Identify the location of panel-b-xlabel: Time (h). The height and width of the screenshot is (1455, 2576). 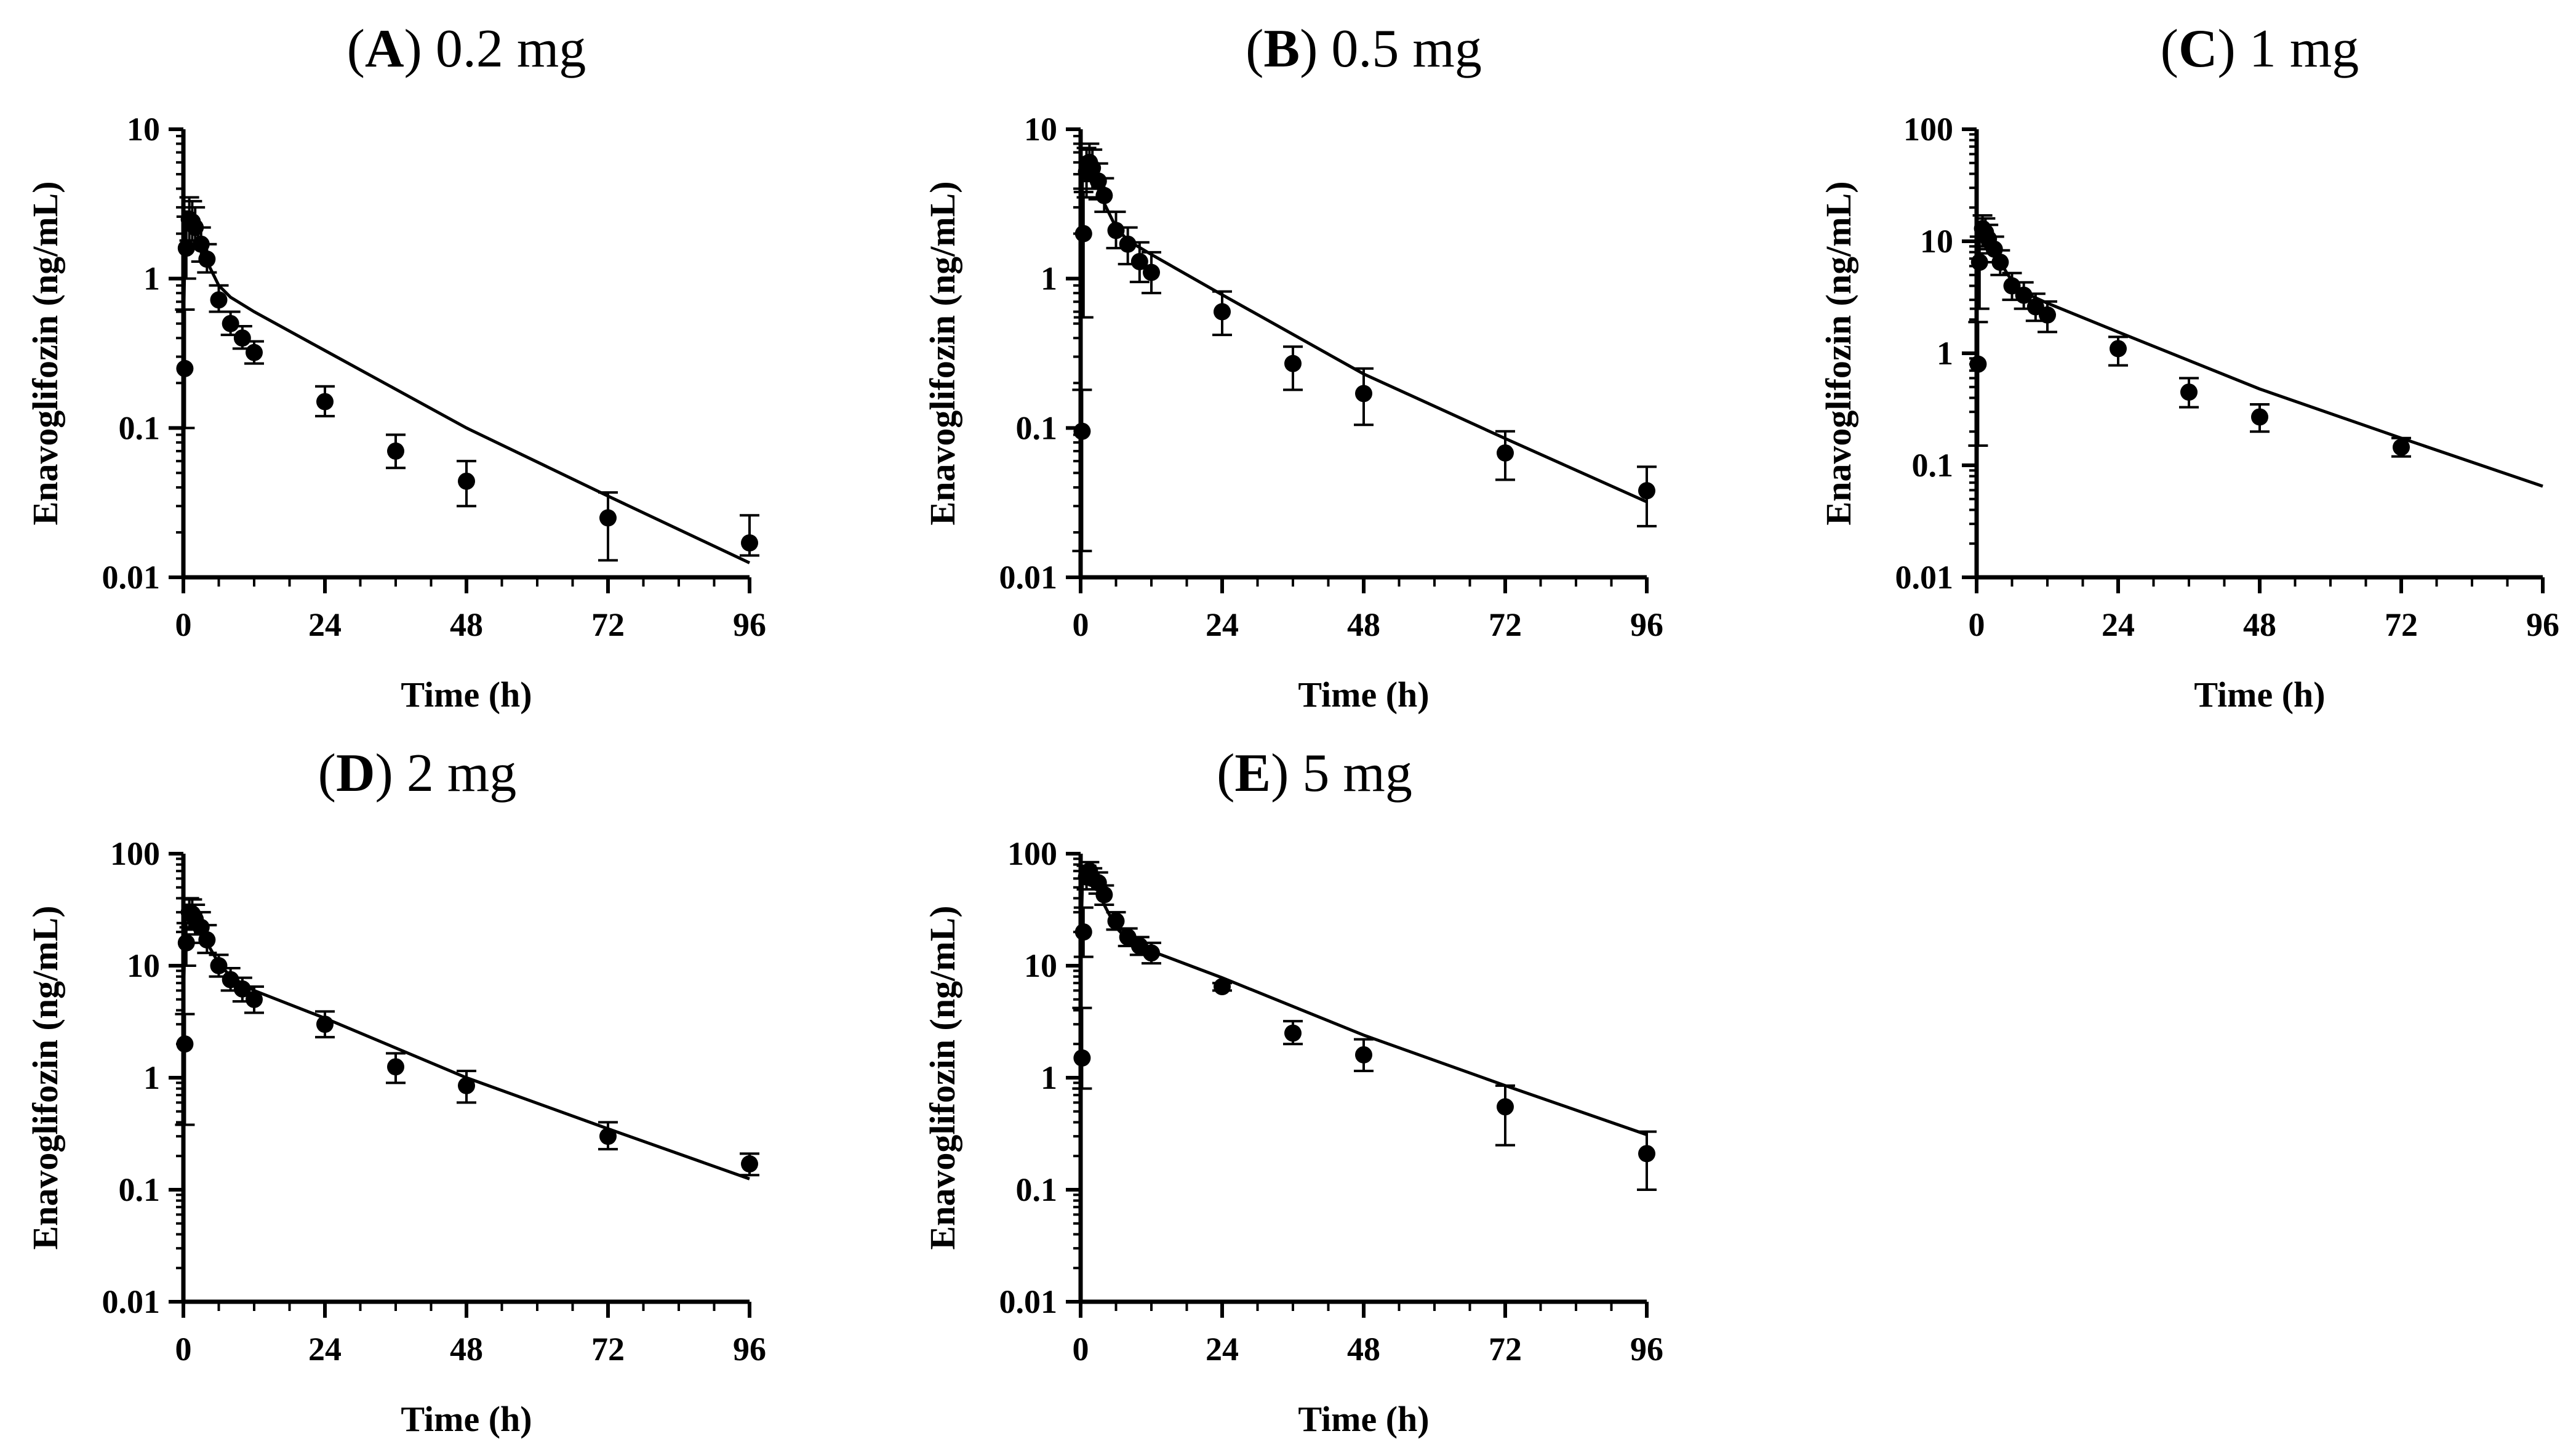
(1363, 695).